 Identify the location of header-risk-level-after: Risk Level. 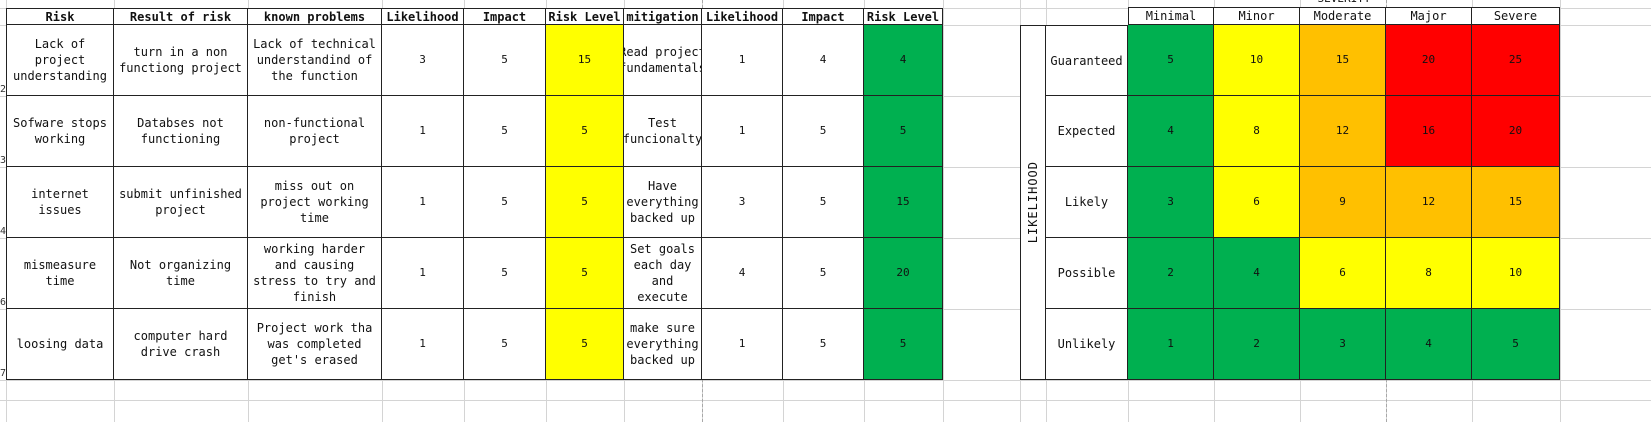
(903, 16).